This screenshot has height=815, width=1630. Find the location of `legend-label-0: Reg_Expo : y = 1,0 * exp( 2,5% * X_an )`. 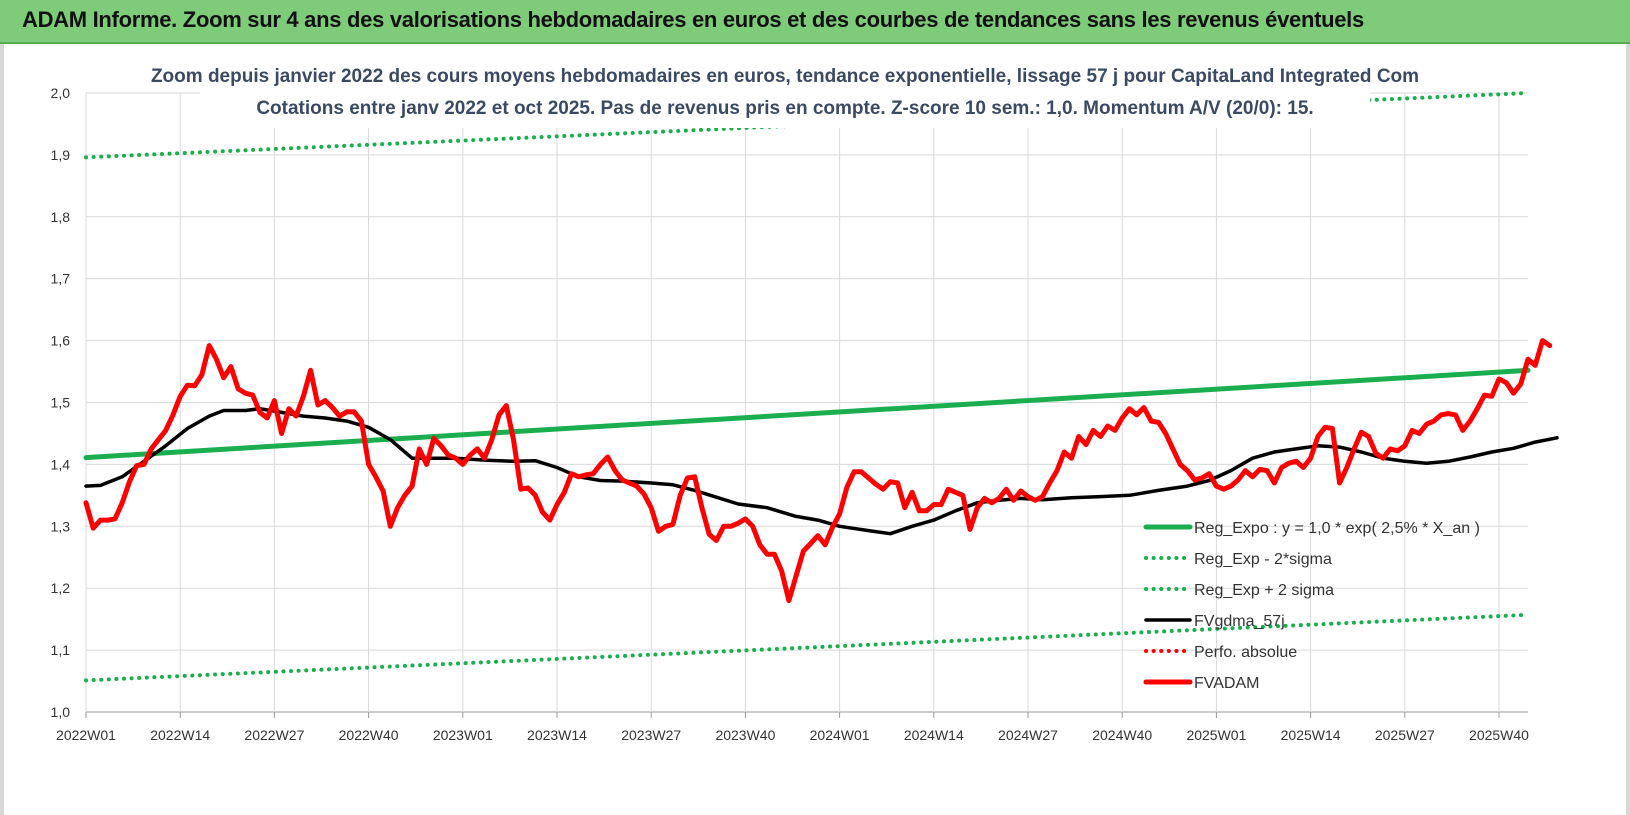

legend-label-0: Reg_Expo : y = 1,0 * exp( 2,5% * X_an ) is located at coordinates (1337, 528).